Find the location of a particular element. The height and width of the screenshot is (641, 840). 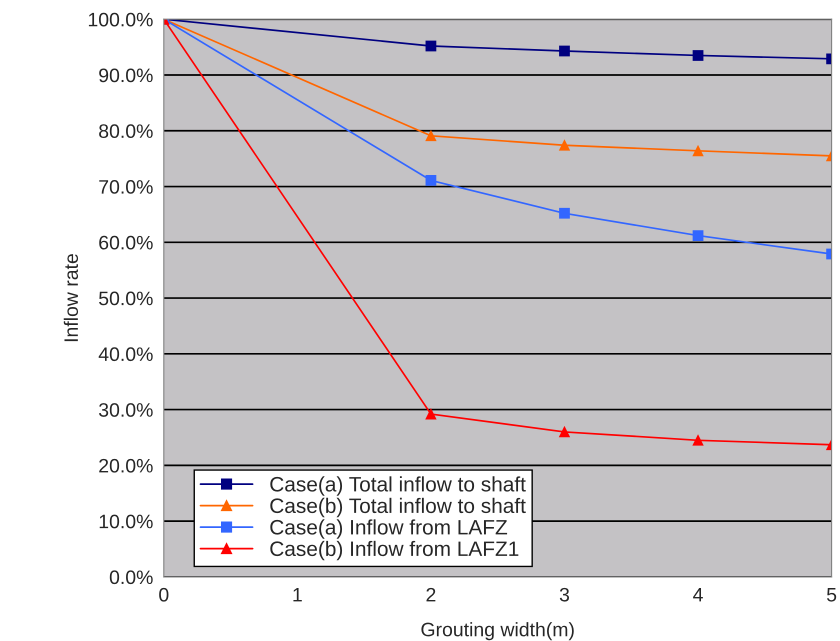

y-tick-label: 0.0% is located at coordinates (131, 577).